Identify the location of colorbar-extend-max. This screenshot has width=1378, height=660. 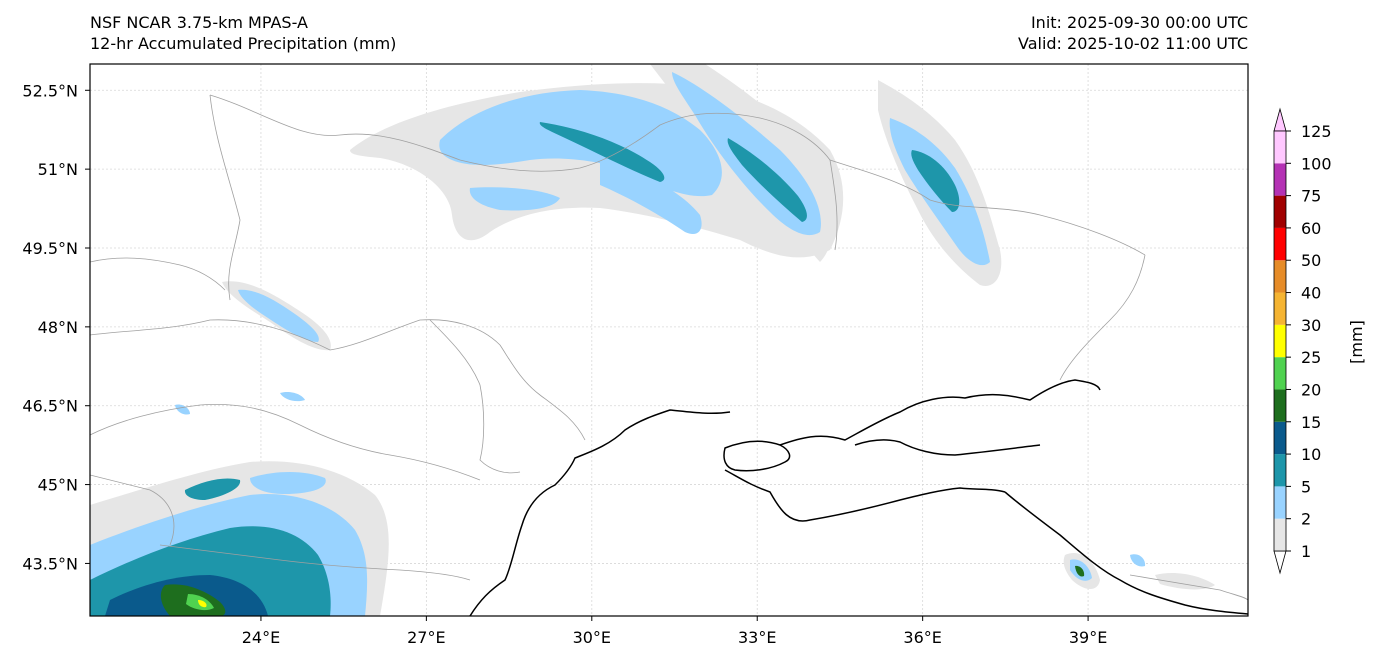
(1280, 119).